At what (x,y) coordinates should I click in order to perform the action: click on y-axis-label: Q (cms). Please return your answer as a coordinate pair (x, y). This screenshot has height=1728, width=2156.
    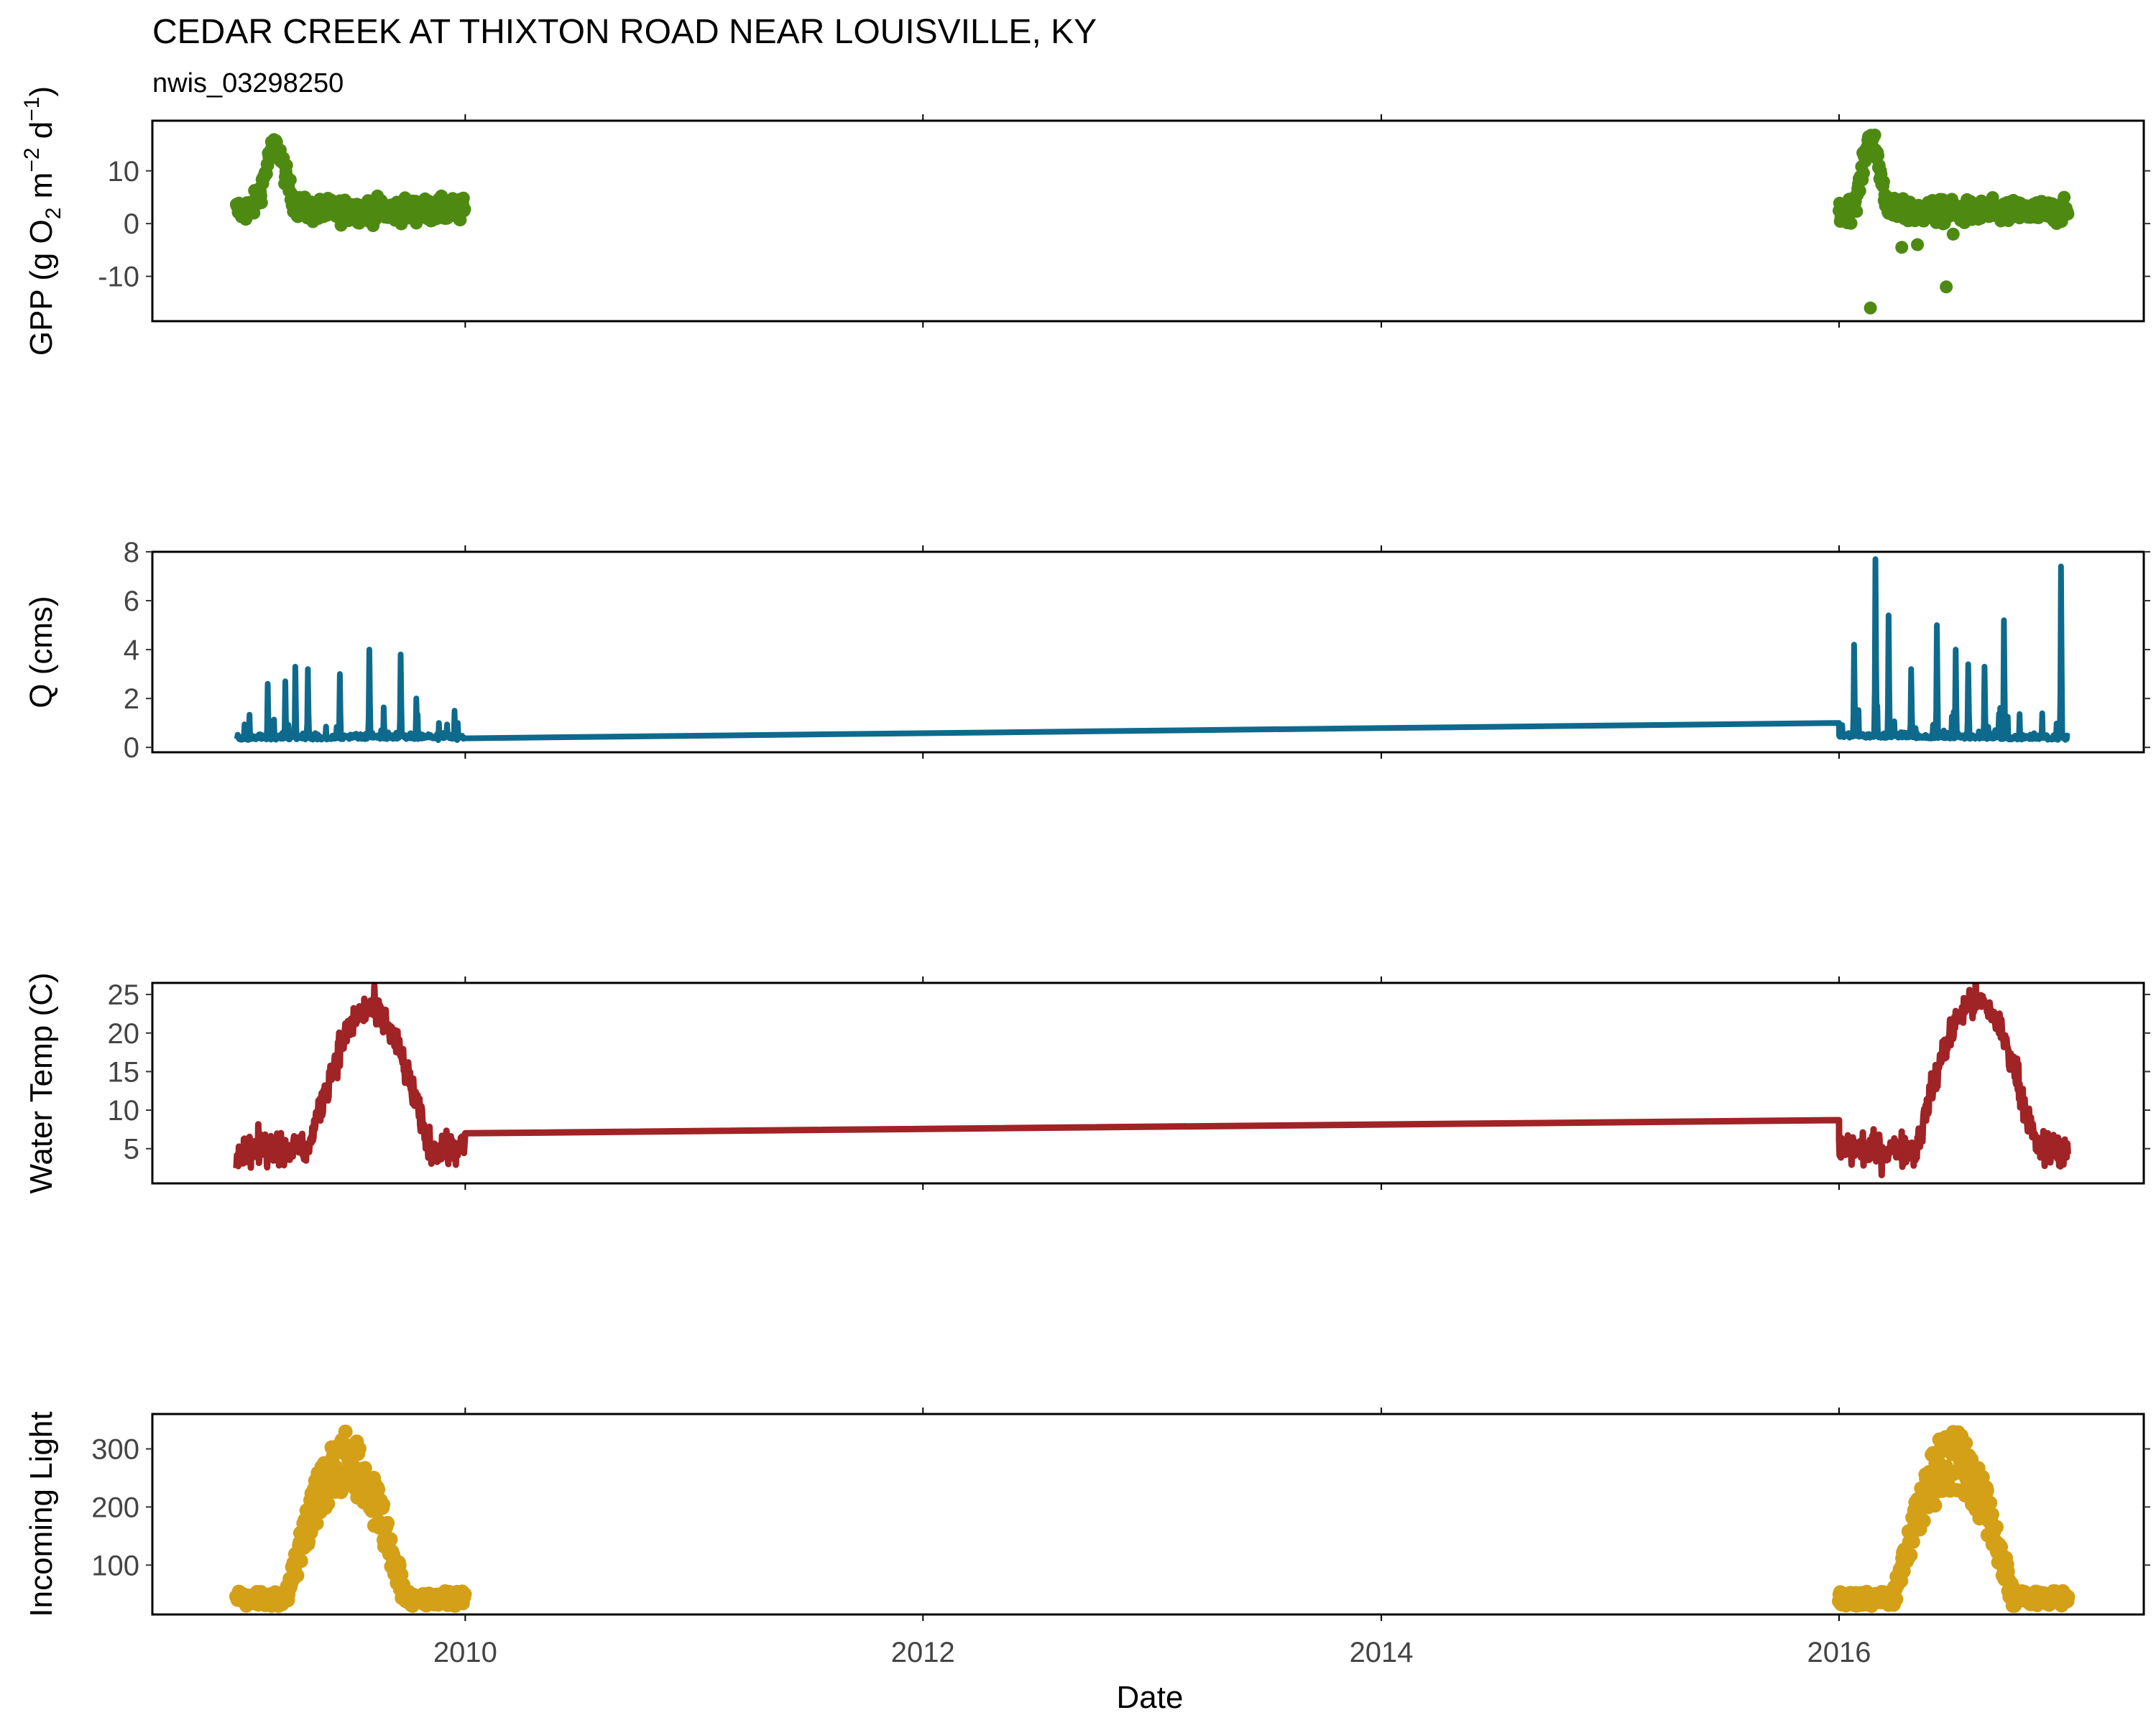
    Looking at the image, I should click on (41, 652).